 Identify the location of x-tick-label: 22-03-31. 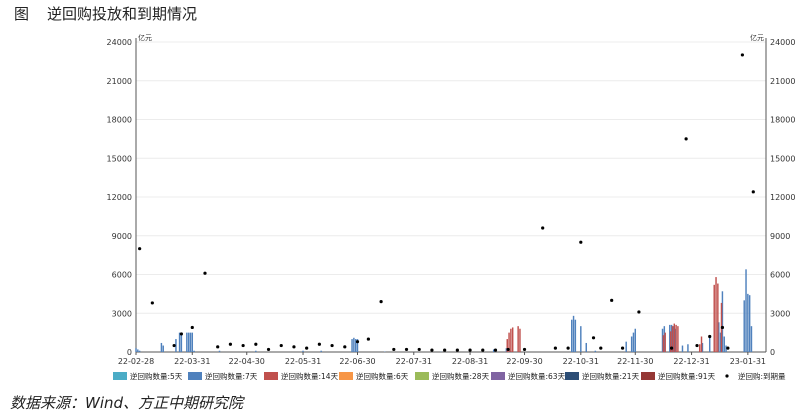
(192, 361).